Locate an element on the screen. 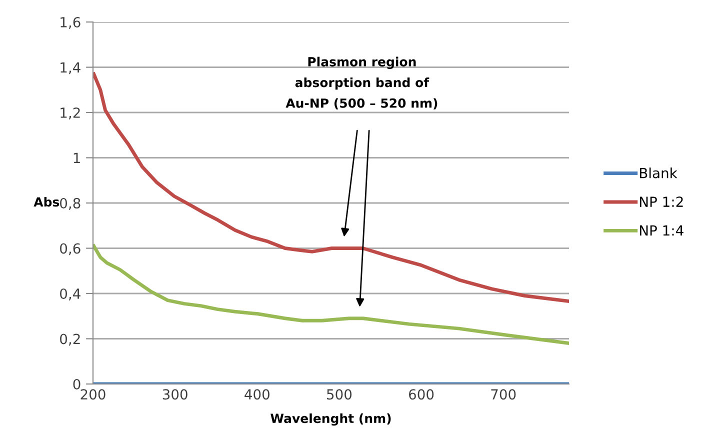  y-axis-title: Abs is located at coordinates (47, 201).